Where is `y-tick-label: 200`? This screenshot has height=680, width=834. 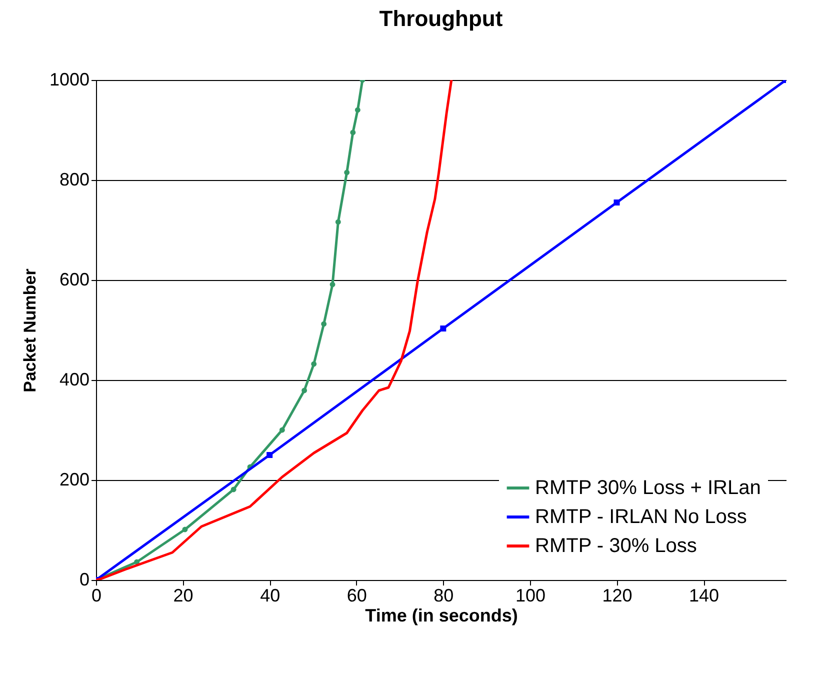 y-tick-label: 200 is located at coordinates (74, 480).